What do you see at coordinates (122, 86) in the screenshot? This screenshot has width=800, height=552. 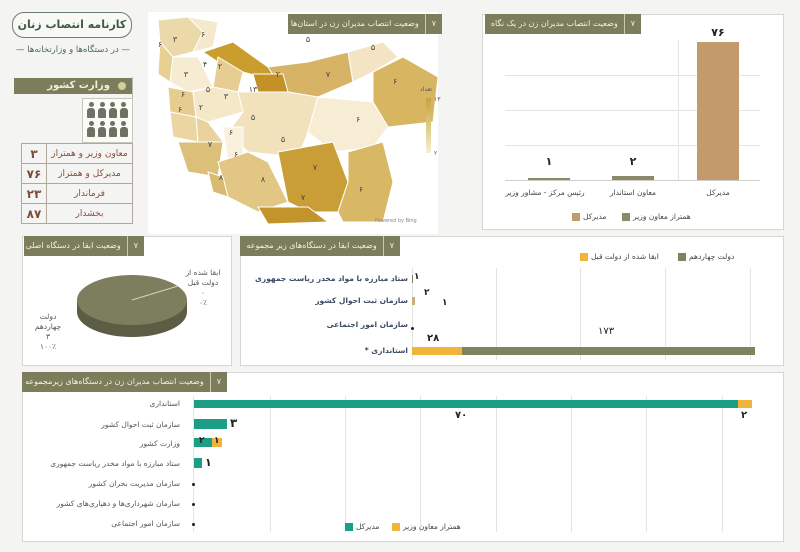 I see `bullet-icon` at bounding box center [122, 86].